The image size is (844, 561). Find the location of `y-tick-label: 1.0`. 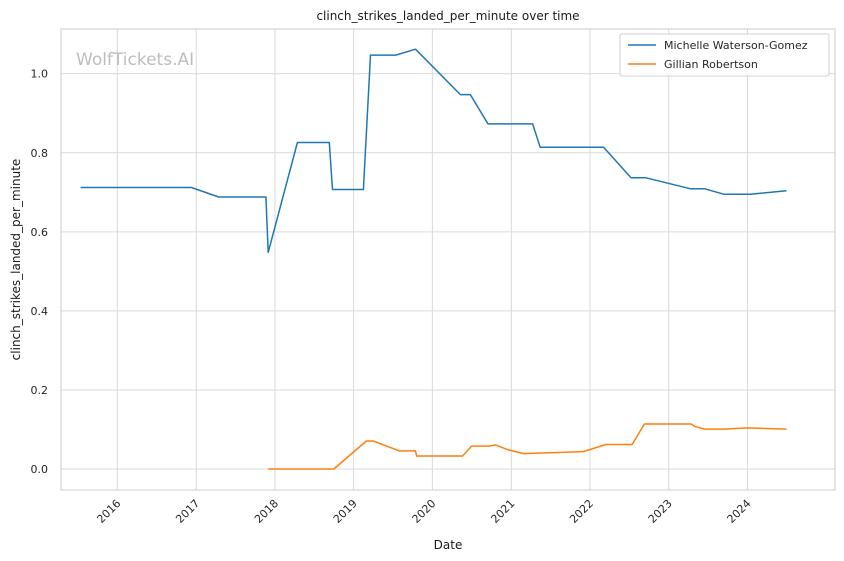

y-tick-label: 1.0 is located at coordinates (40, 74).